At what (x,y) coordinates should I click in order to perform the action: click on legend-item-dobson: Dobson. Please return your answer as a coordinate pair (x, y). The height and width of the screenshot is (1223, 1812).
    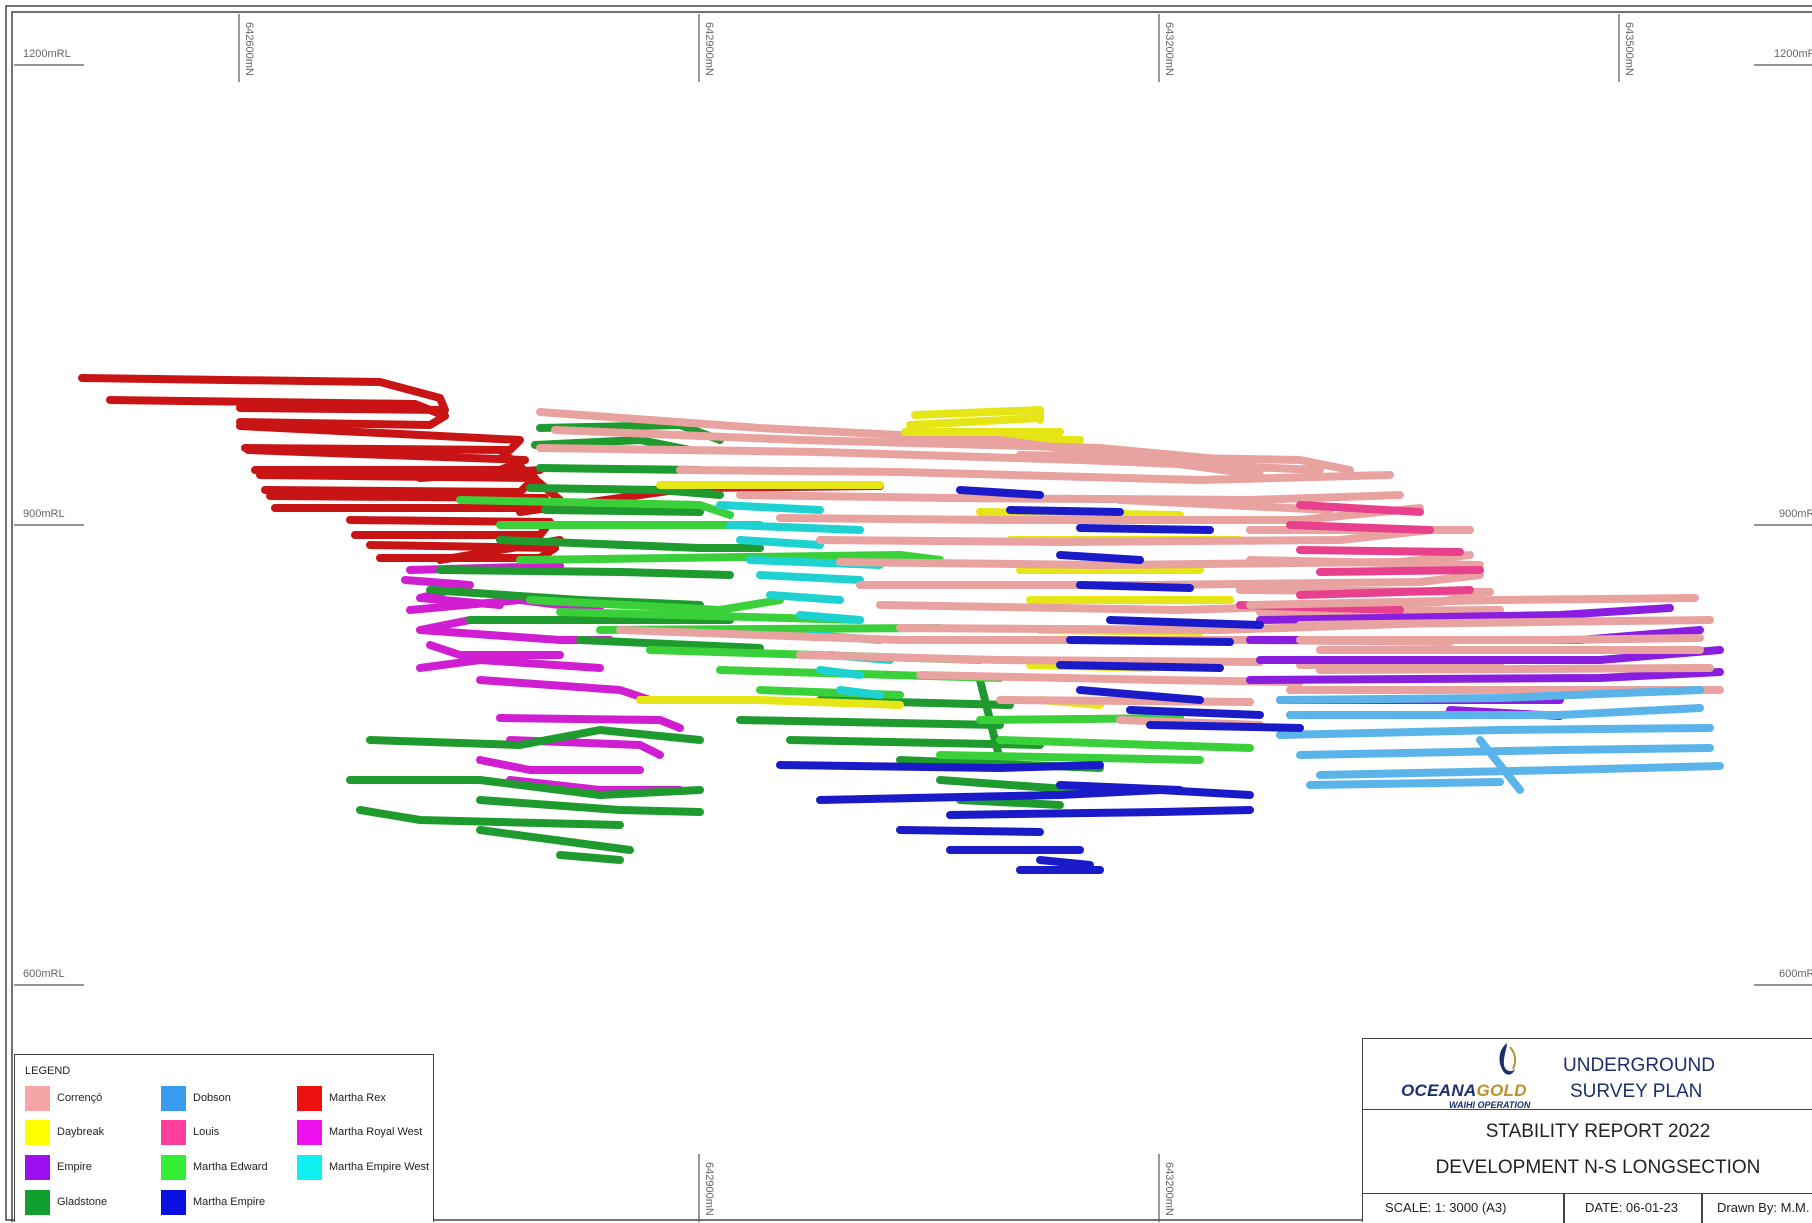
    Looking at the image, I should click on (196, 1098).